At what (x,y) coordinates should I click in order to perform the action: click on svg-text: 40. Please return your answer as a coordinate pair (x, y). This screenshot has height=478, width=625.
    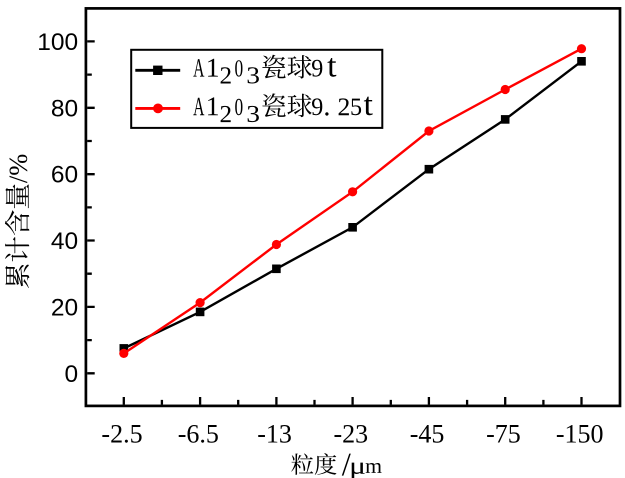
    Looking at the image, I should click on (64, 241).